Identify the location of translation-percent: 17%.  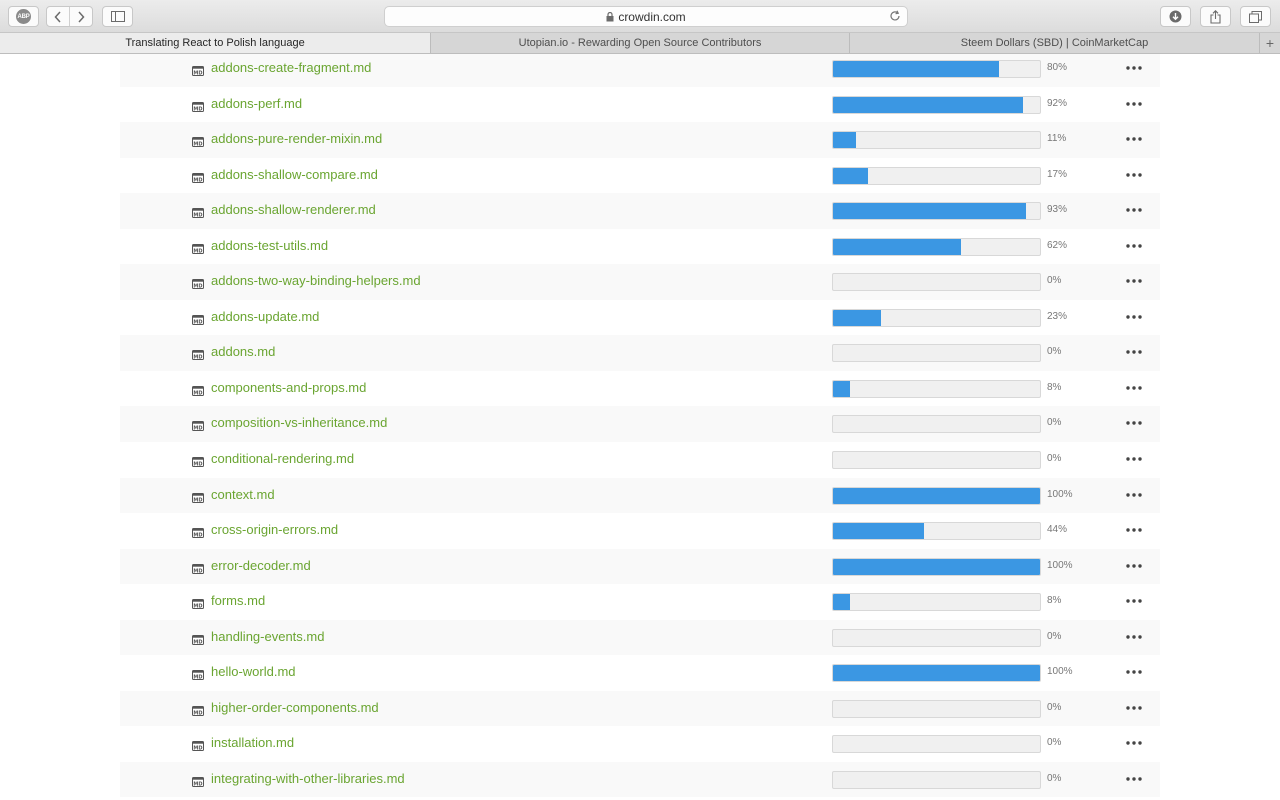
(1057, 174).